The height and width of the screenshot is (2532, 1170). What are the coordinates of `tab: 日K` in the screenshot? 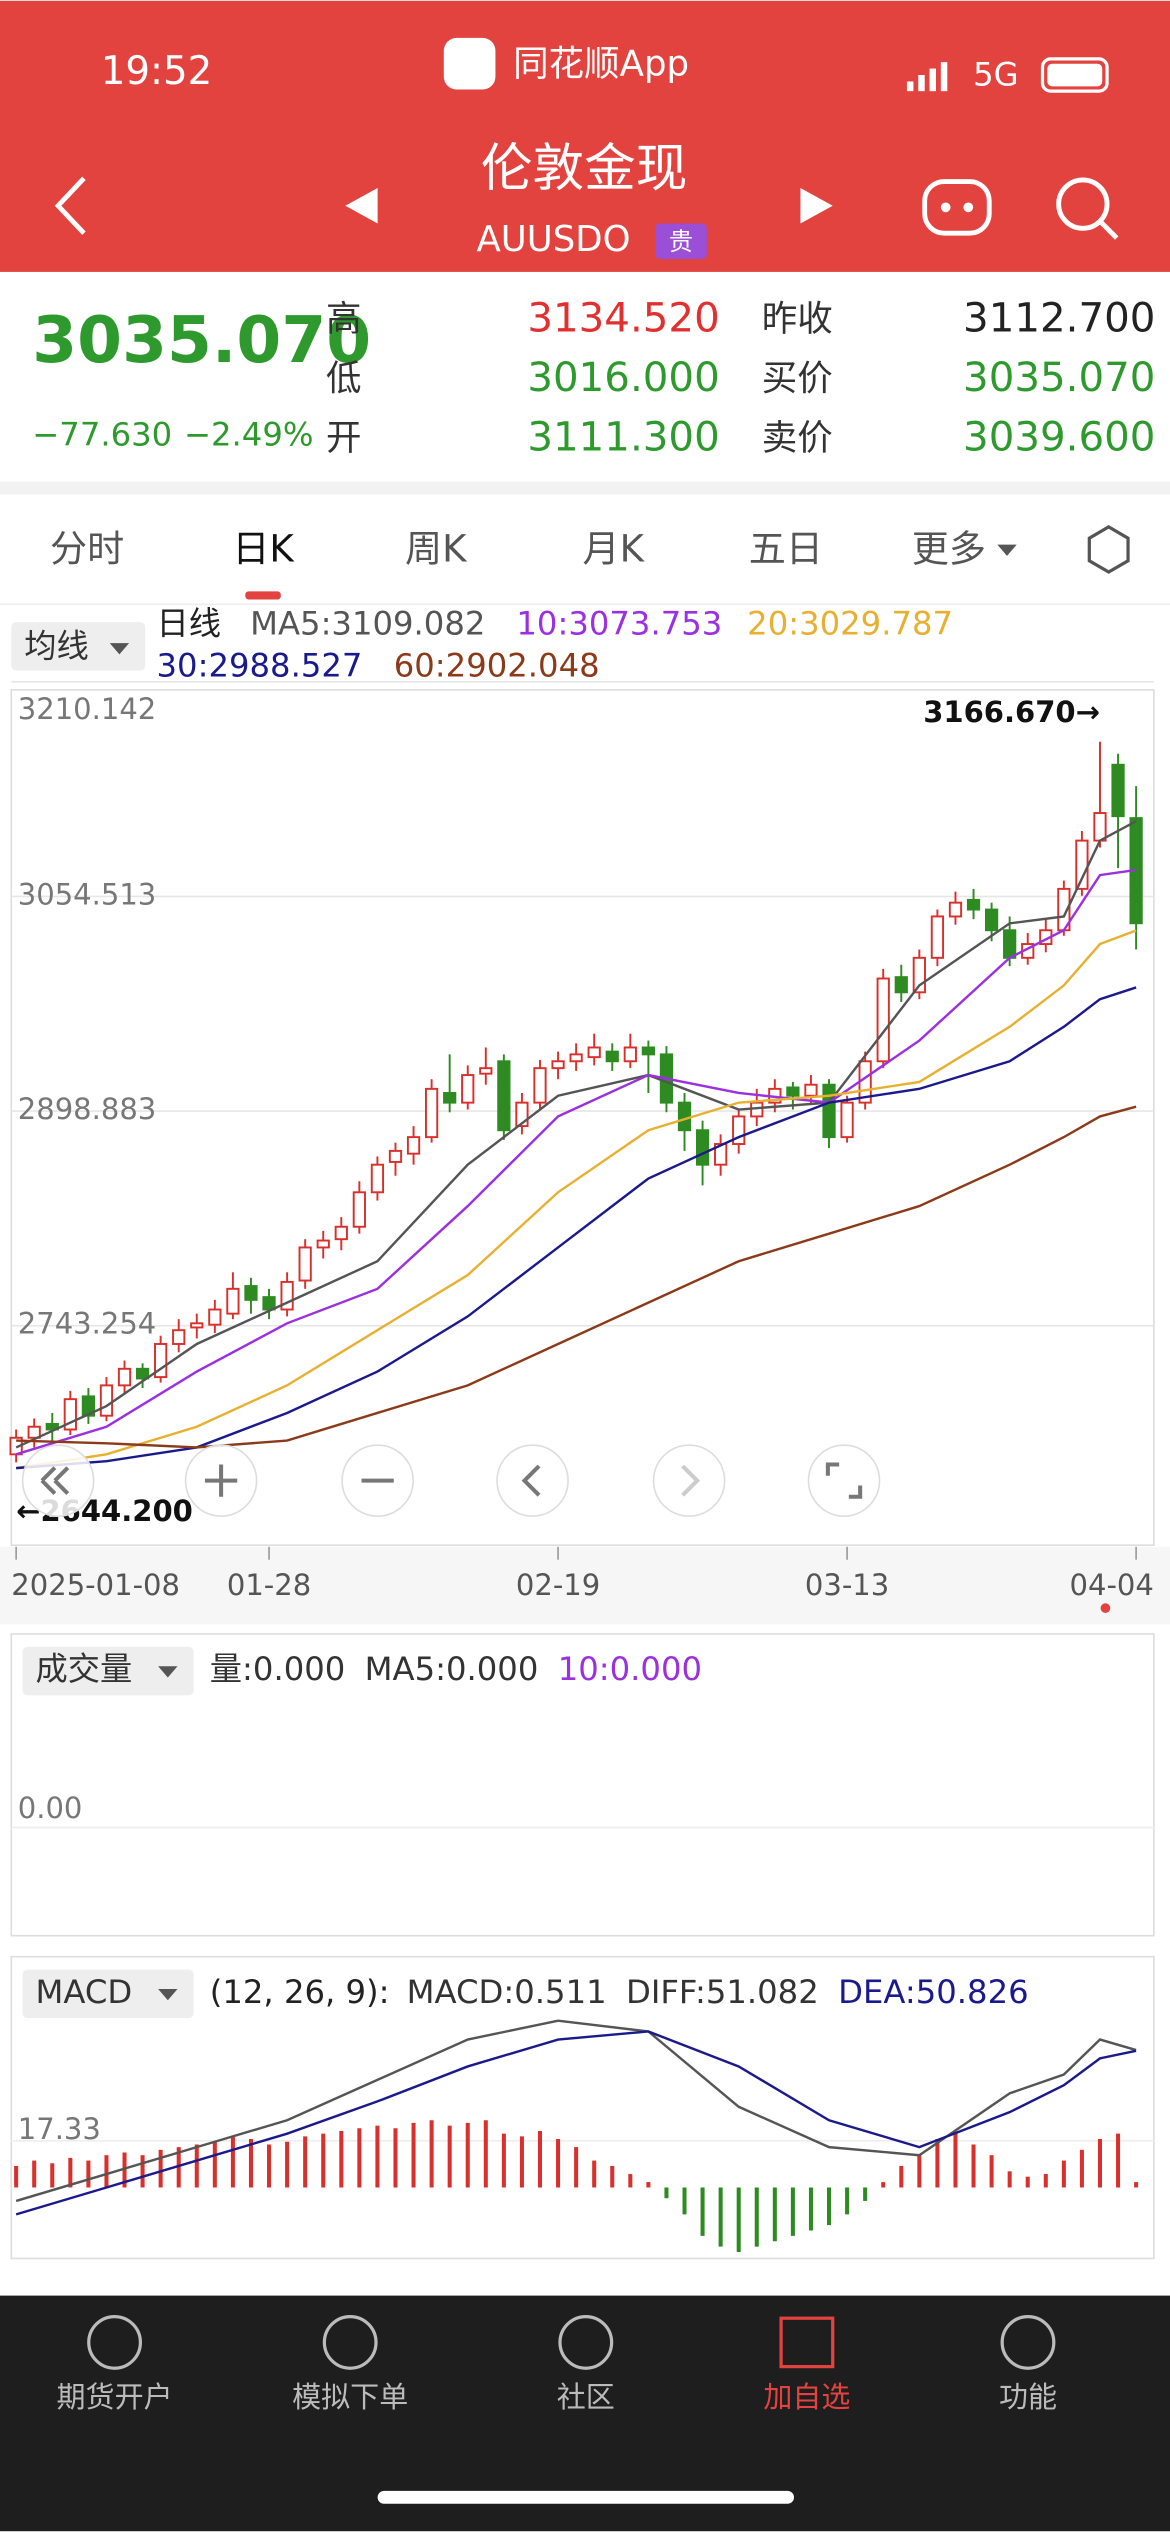 It's located at (263, 549).